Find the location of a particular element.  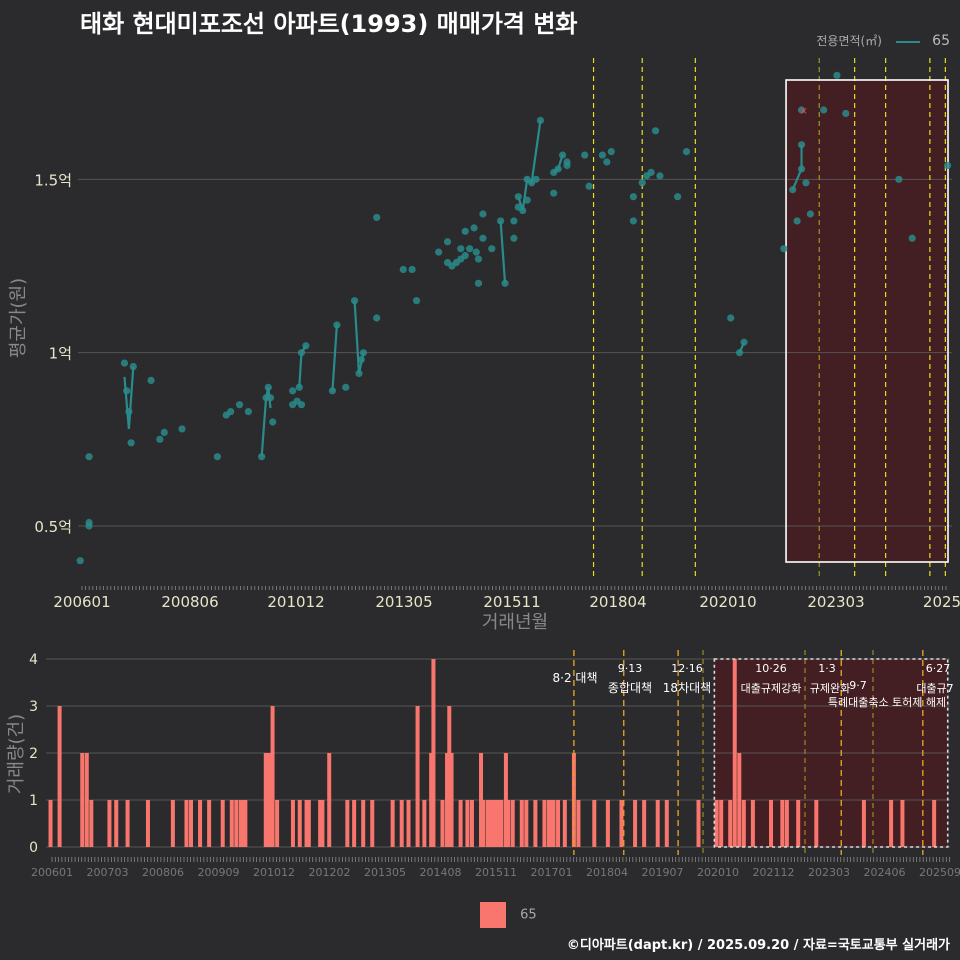

event-annotation-label: 규제완화 is located at coordinates (830, 688).